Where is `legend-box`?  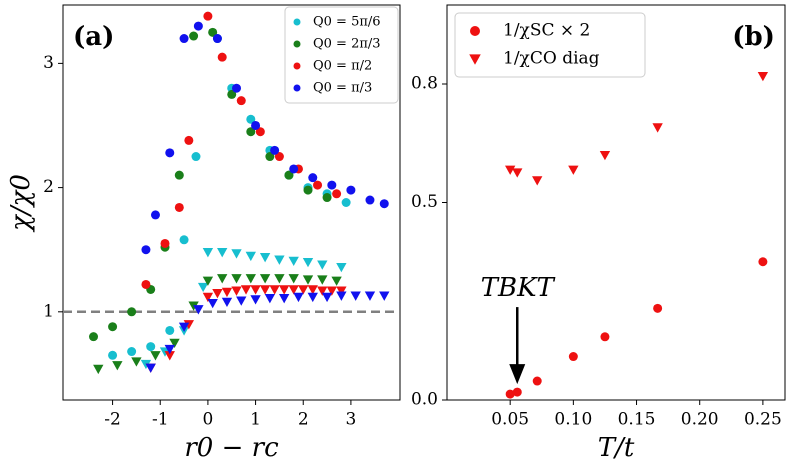 legend-box is located at coordinates (341, 55).